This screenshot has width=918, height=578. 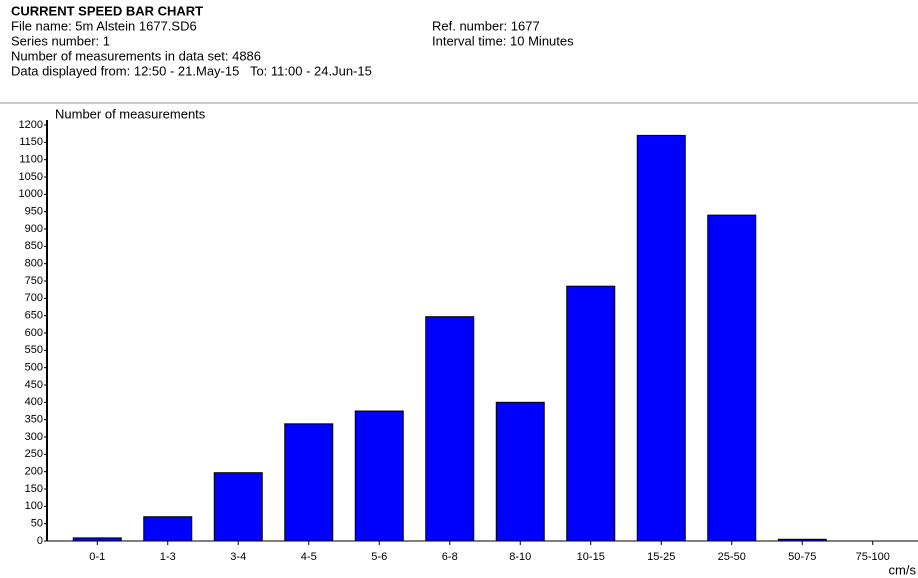 I want to click on y-tick-label: 1150, so click(x=31, y=142).